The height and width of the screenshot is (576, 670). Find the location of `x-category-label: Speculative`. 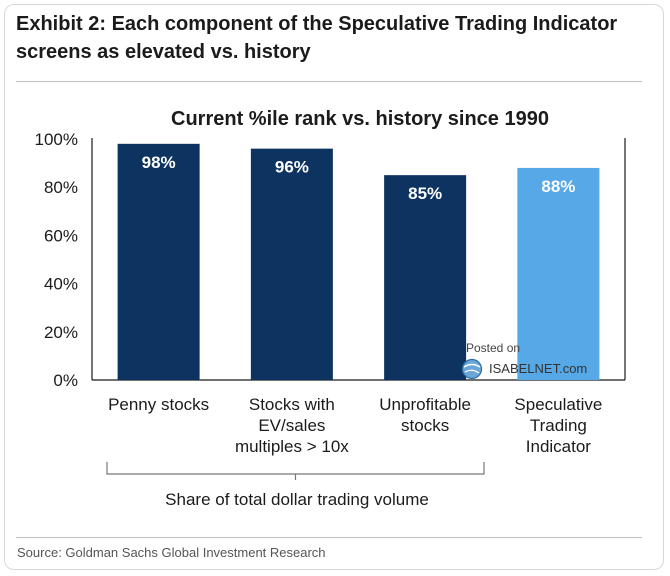

x-category-label: Speculative is located at coordinates (558, 404).